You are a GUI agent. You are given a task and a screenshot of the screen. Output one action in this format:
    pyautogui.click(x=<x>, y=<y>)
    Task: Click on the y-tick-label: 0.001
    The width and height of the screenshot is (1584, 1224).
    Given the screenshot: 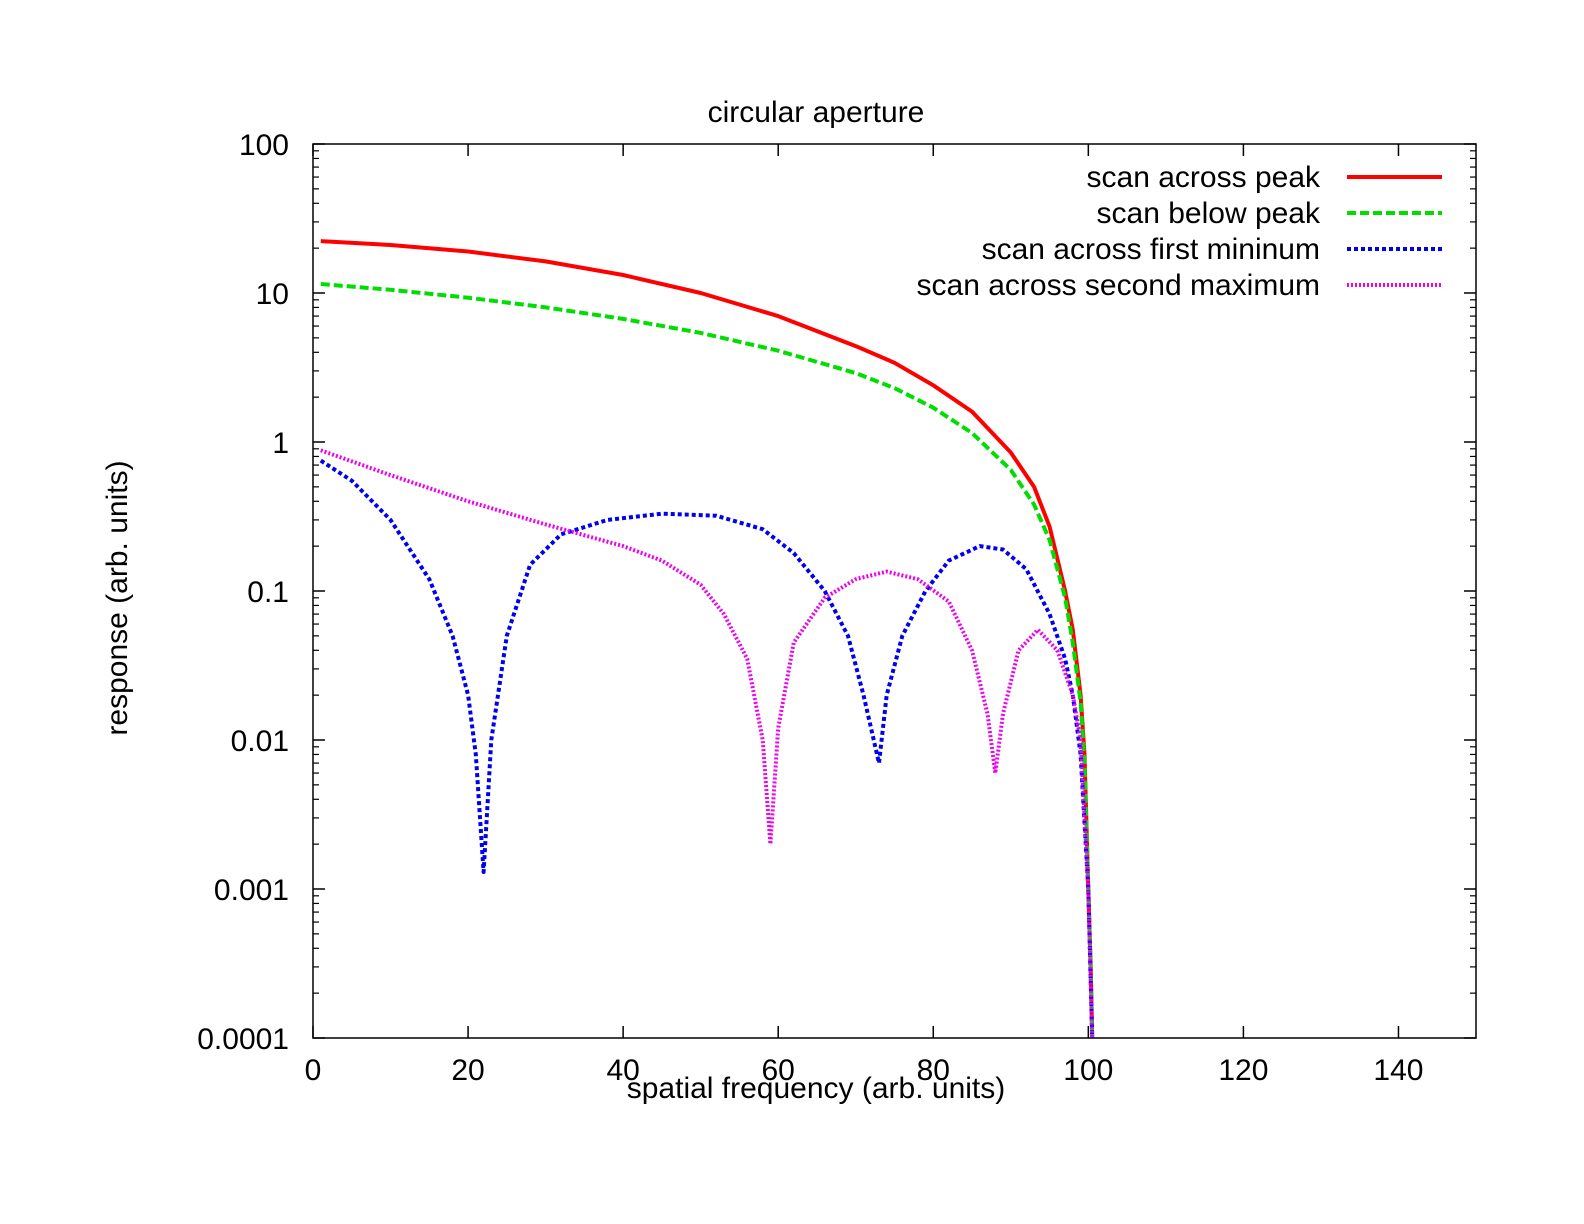 What is the action you would take?
    pyautogui.click(x=251, y=890)
    